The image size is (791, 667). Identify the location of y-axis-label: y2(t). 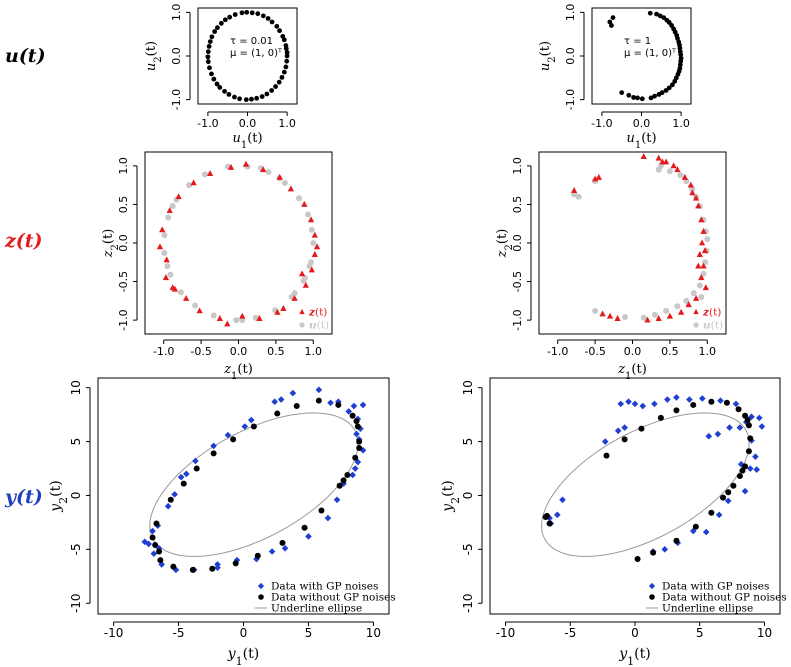
(59, 496).